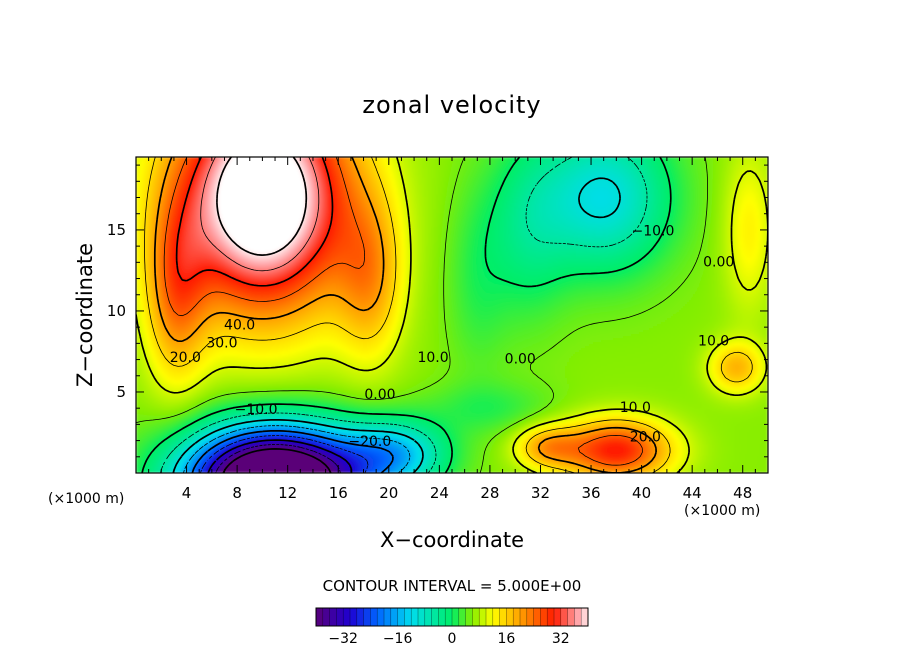  I want to click on contour-label: −10.0, so click(653, 232).